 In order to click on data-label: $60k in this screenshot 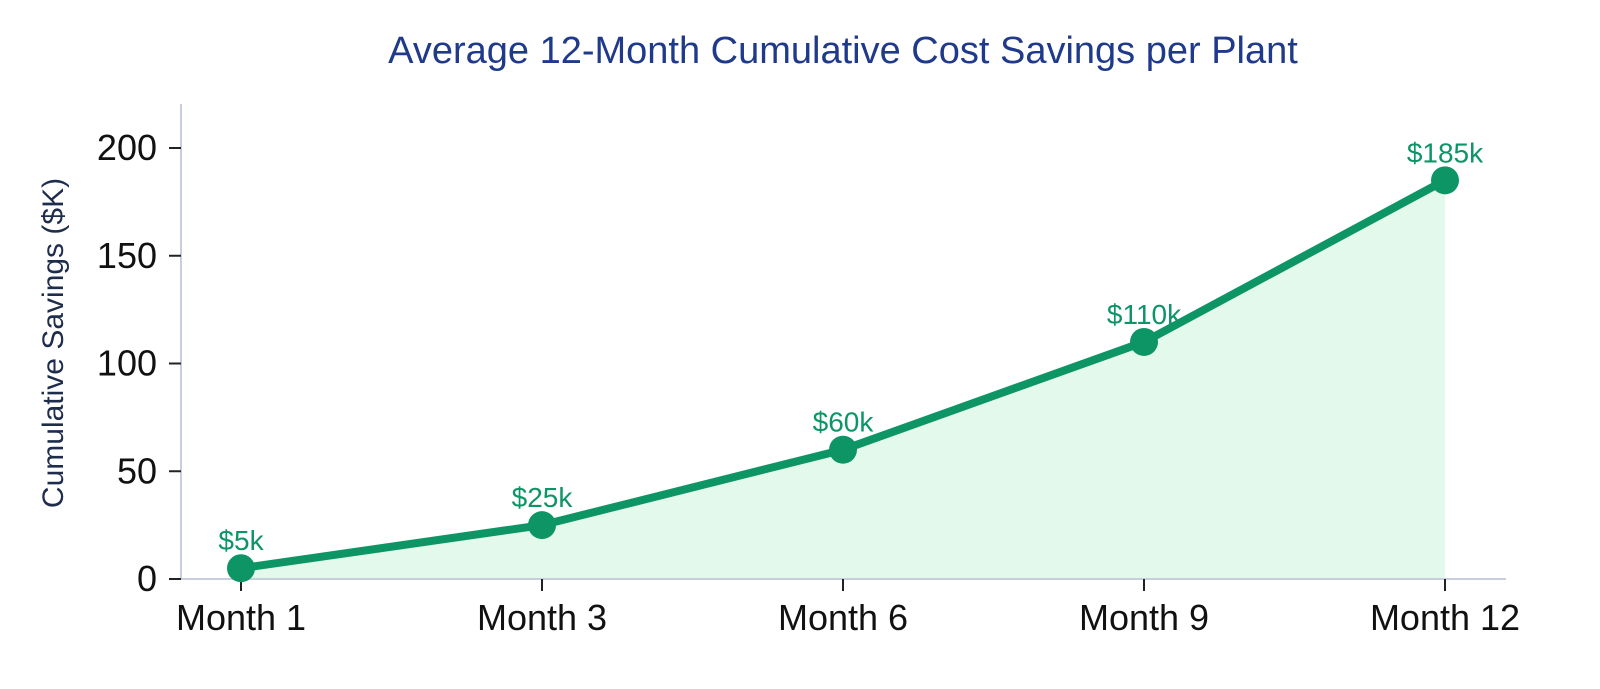, I will do `click(844, 422)`.